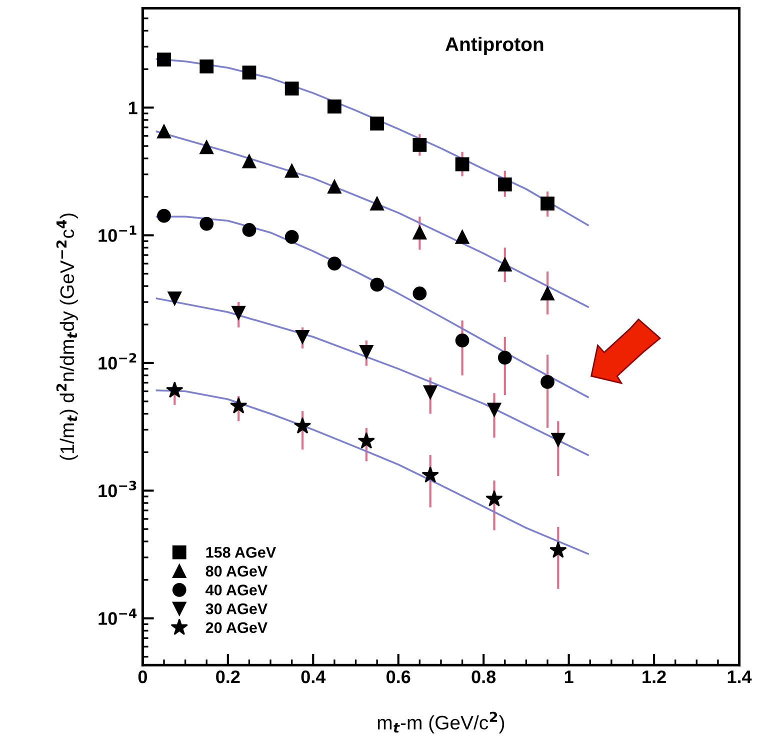 The width and height of the screenshot is (759, 749). What do you see at coordinates (133, 108) in the screenshot?
I see `y-tick-label: 1` at bounding box center [133, 108].